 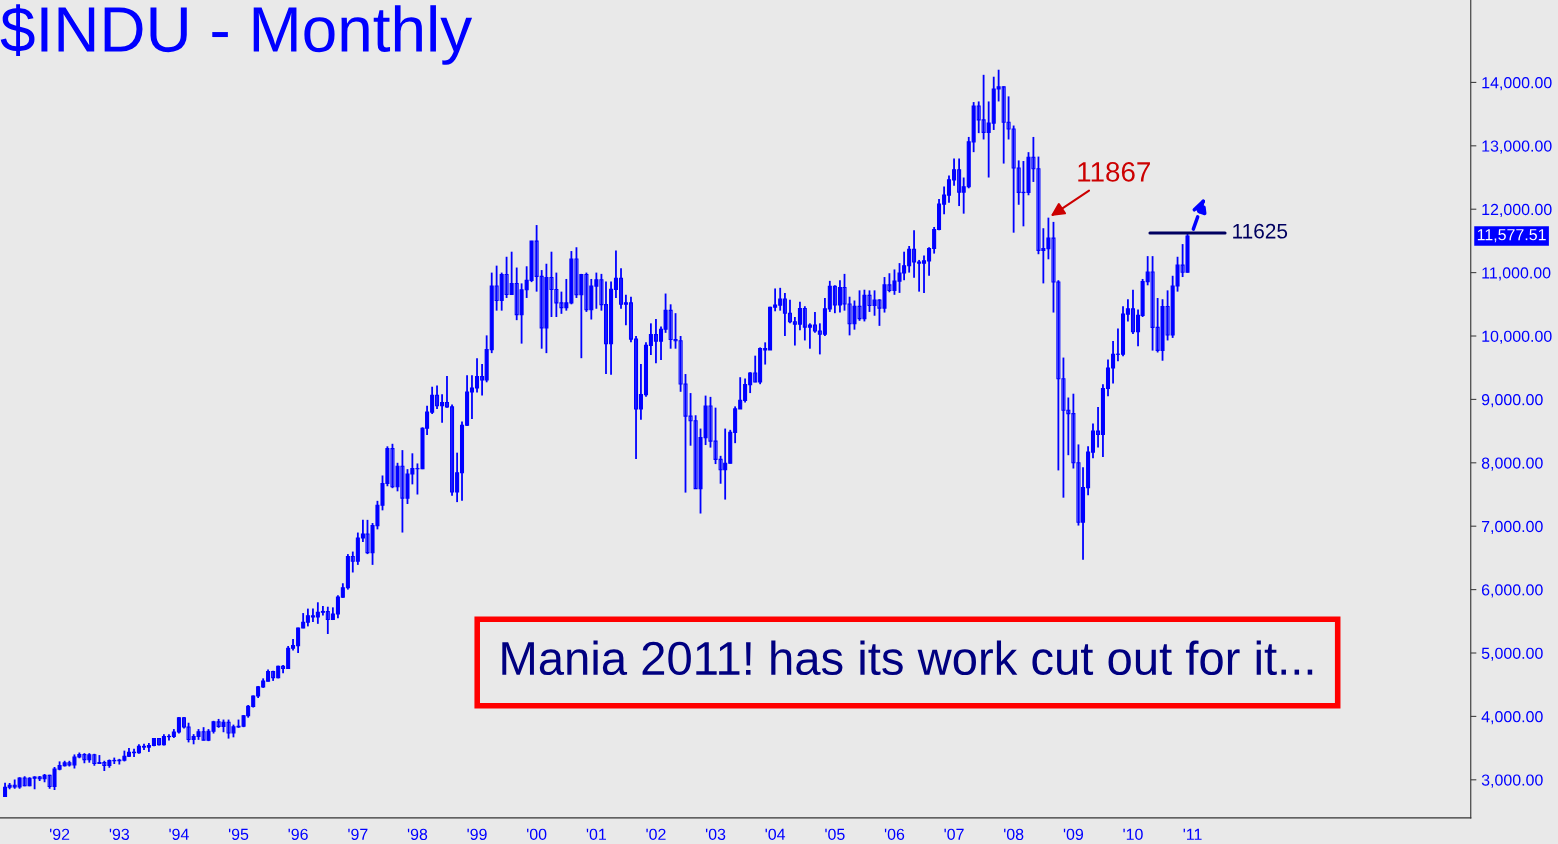 I want to click on text: 11,577.51, so click(x=1511, y=236).